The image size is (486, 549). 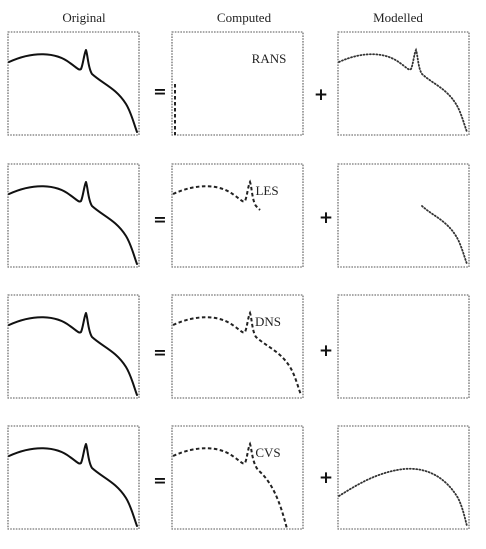 What do you see at coordinates (267, 452) in the screenshot?
I see `method-label-cvs: CVS` at bounding box center [267, 452].